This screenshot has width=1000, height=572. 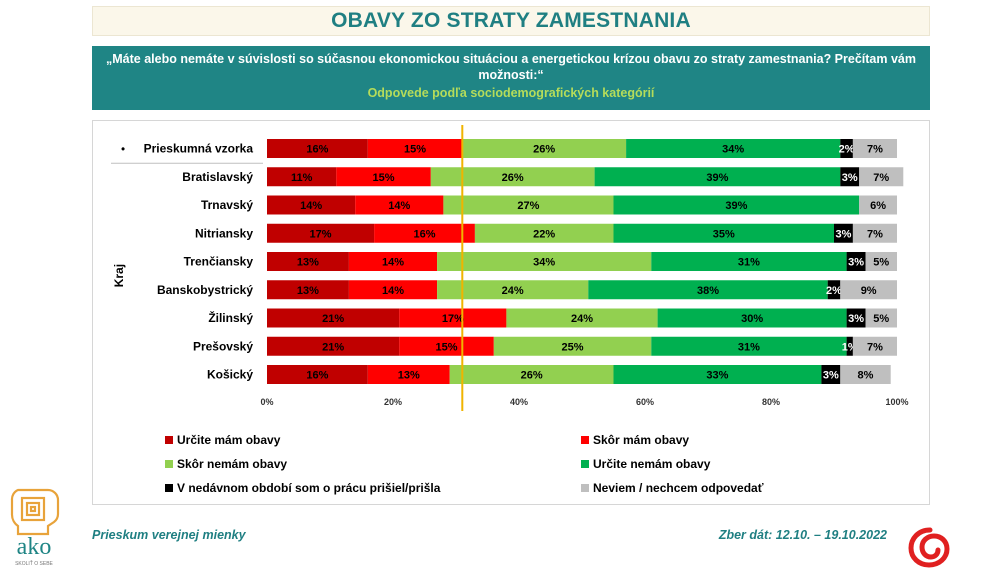 What do you see at coordinates (34, 547) in the screenshot?
I see `ako-logo-text: ako` at bounding box center [34, 547].